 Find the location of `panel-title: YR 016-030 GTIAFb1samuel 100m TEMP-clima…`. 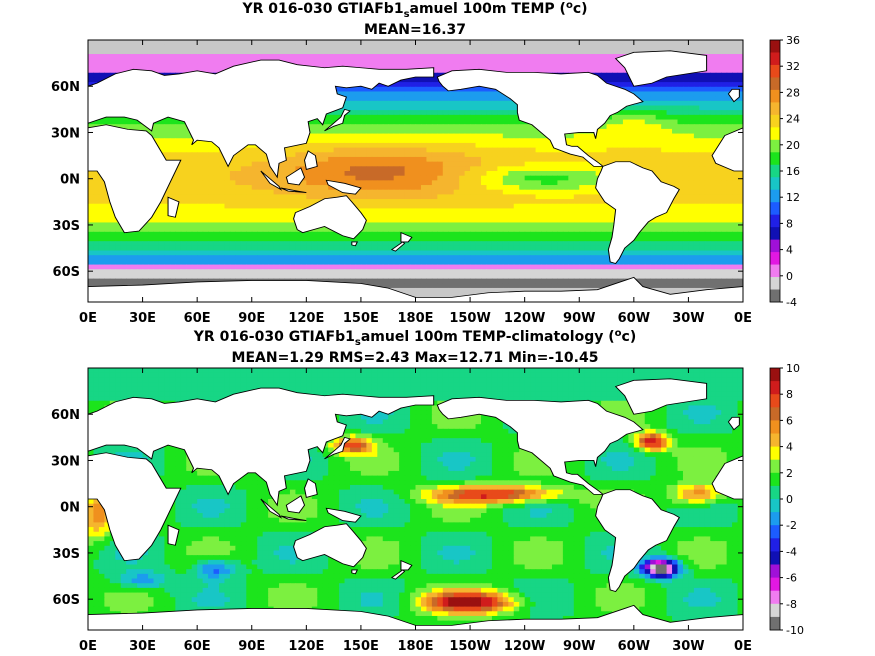

panel-title: YR 016-030 GTIAFb1samuel 100m TEMP-clima… is located at coordinates (414, 338).